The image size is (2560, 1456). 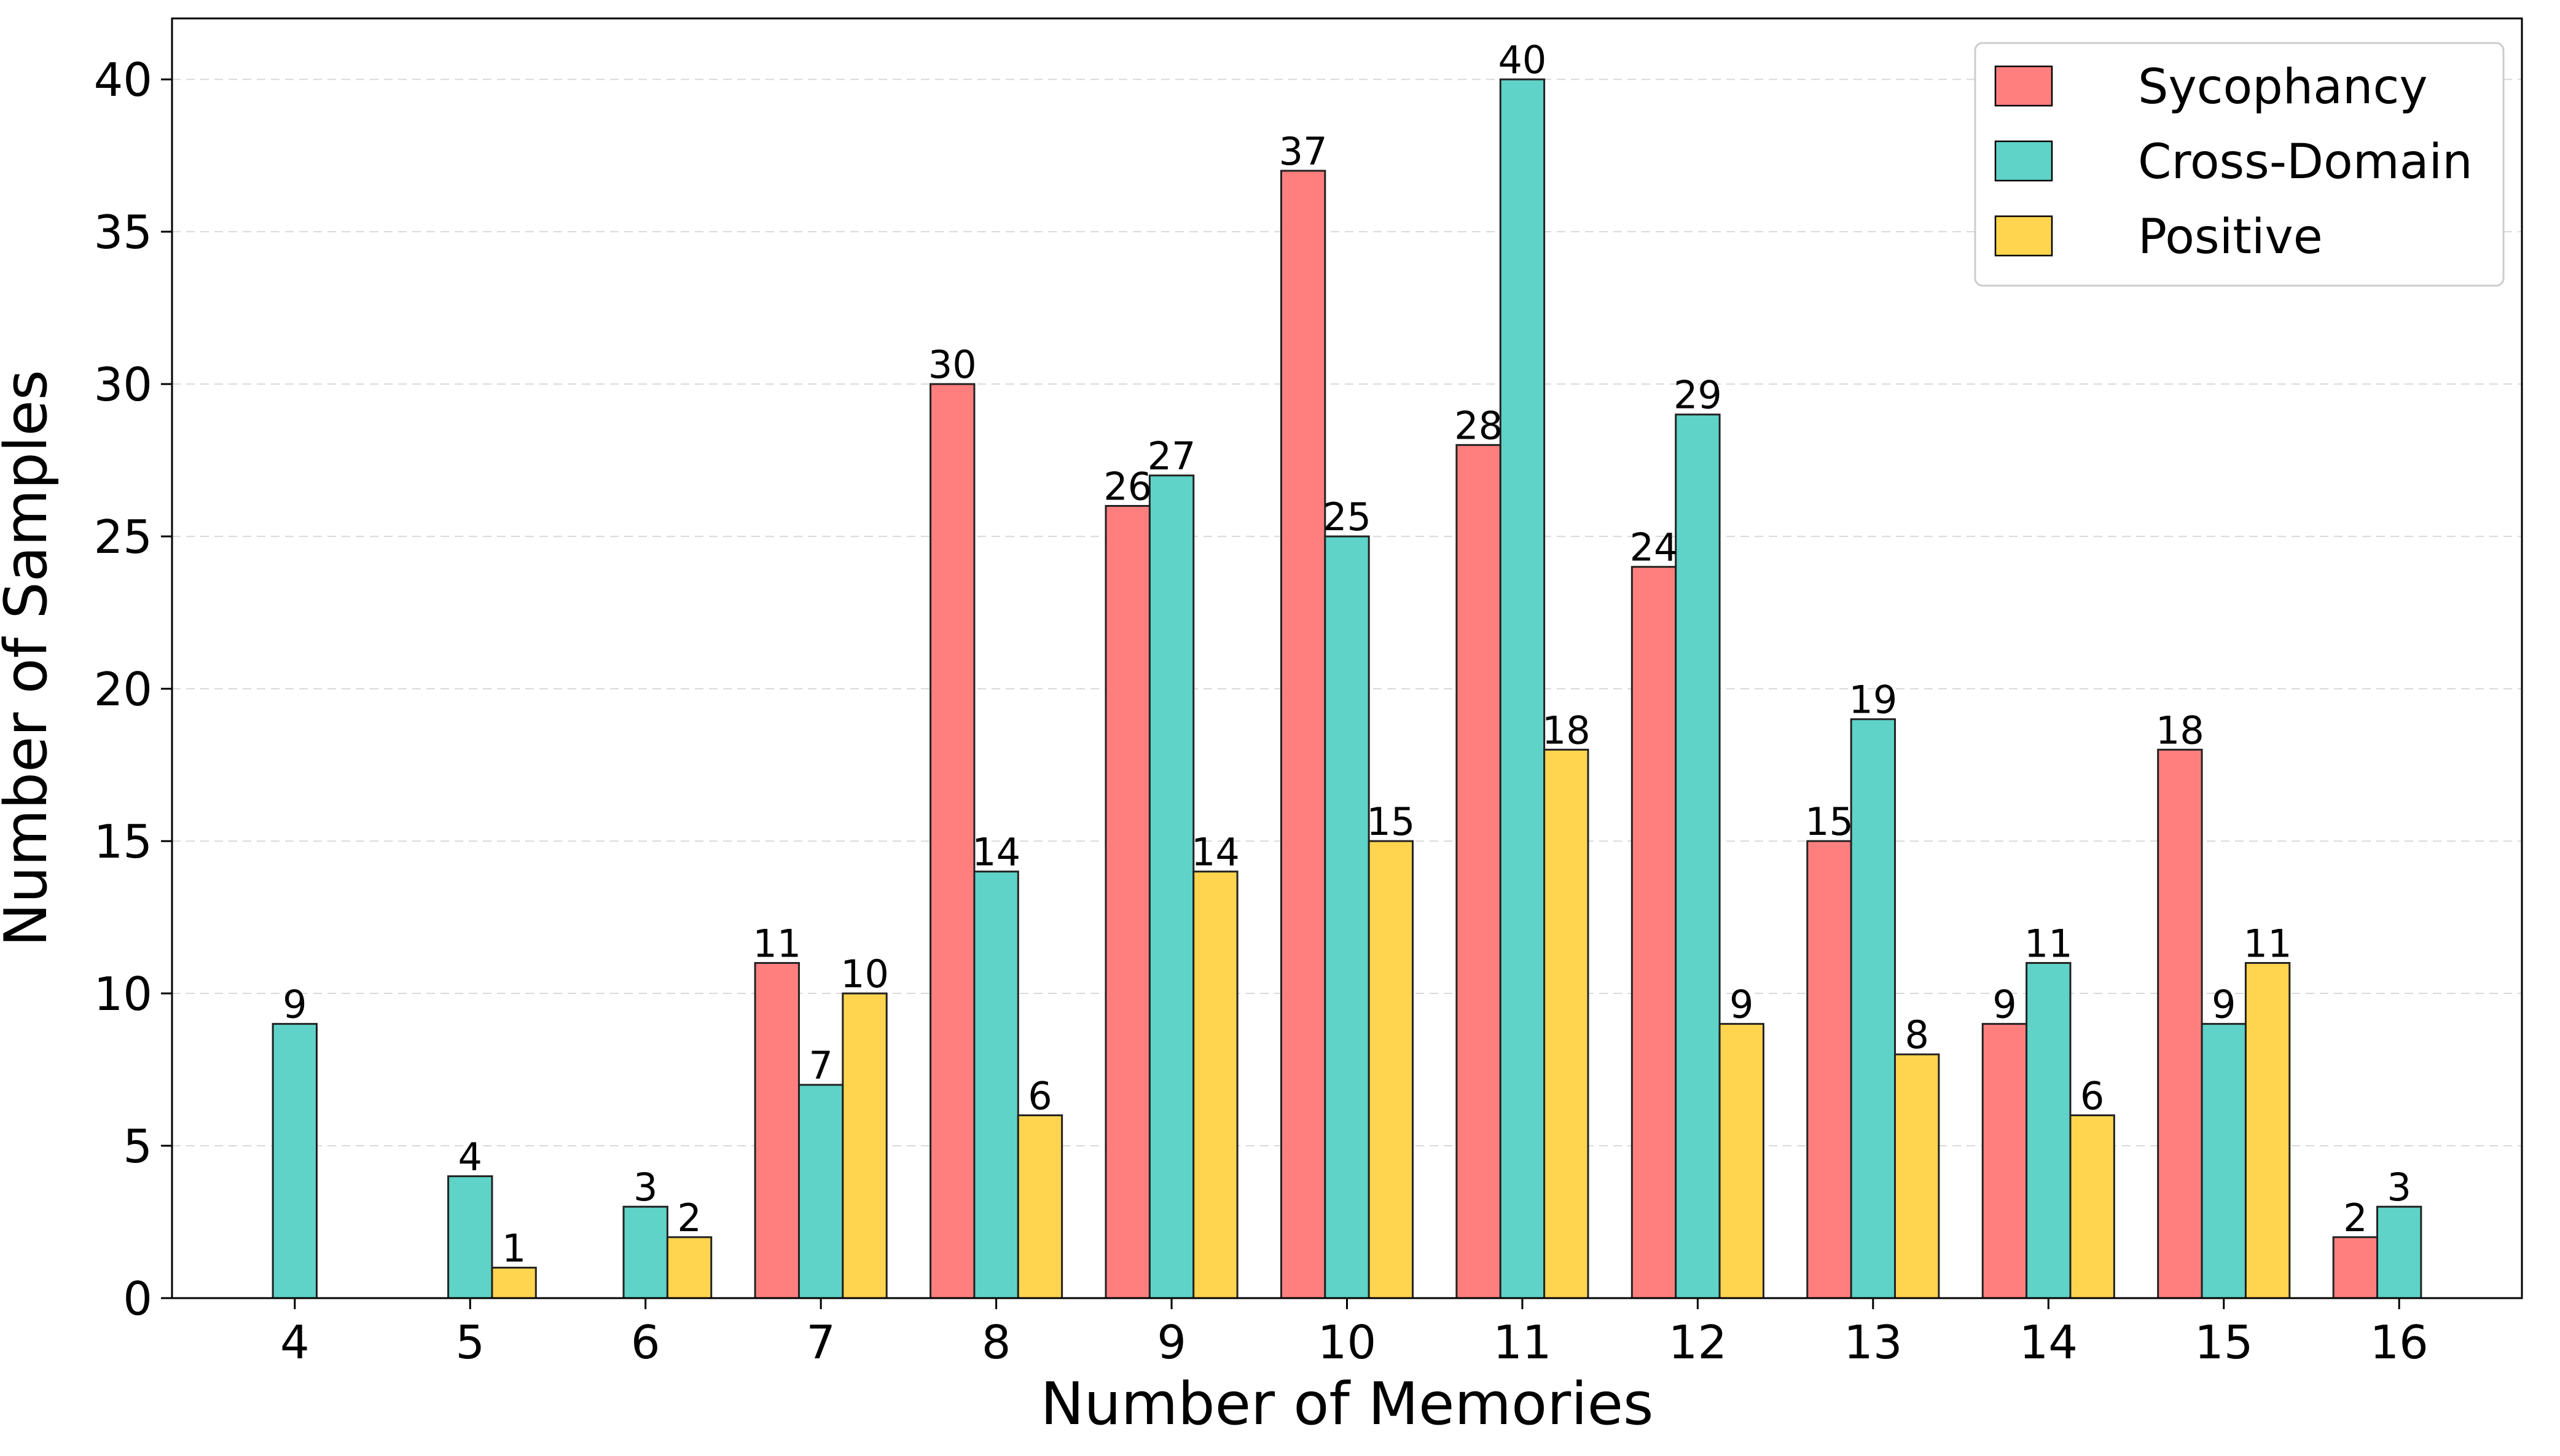 What do you see at coordinates (2004, 1004) in the screenshot?
I see `data-label-sycophancy-14: 9` at bounding box center [2004, 1004].